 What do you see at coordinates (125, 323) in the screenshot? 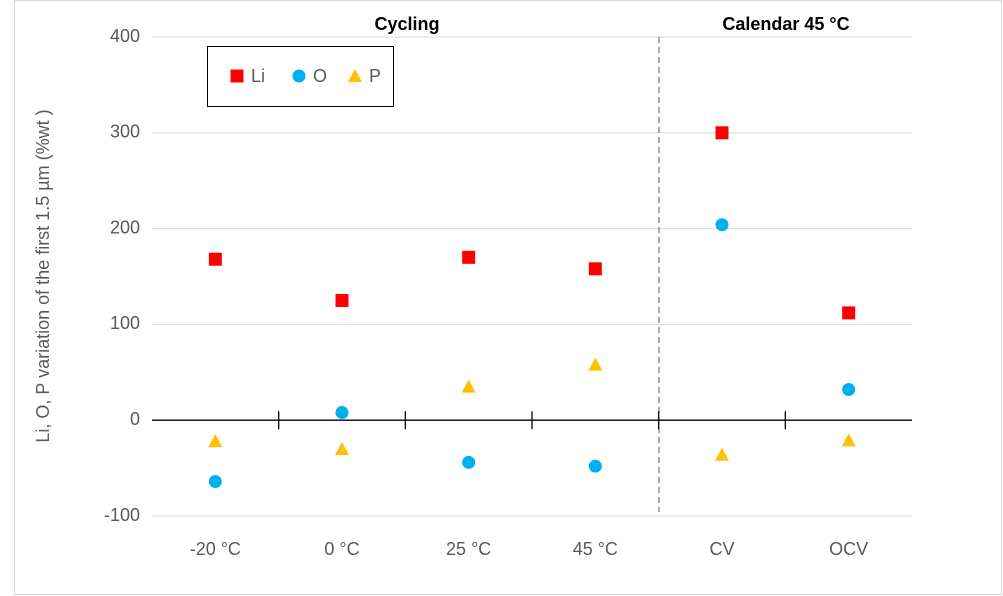
I see `y-tick-label: 100` at bounding box center [125, 323].